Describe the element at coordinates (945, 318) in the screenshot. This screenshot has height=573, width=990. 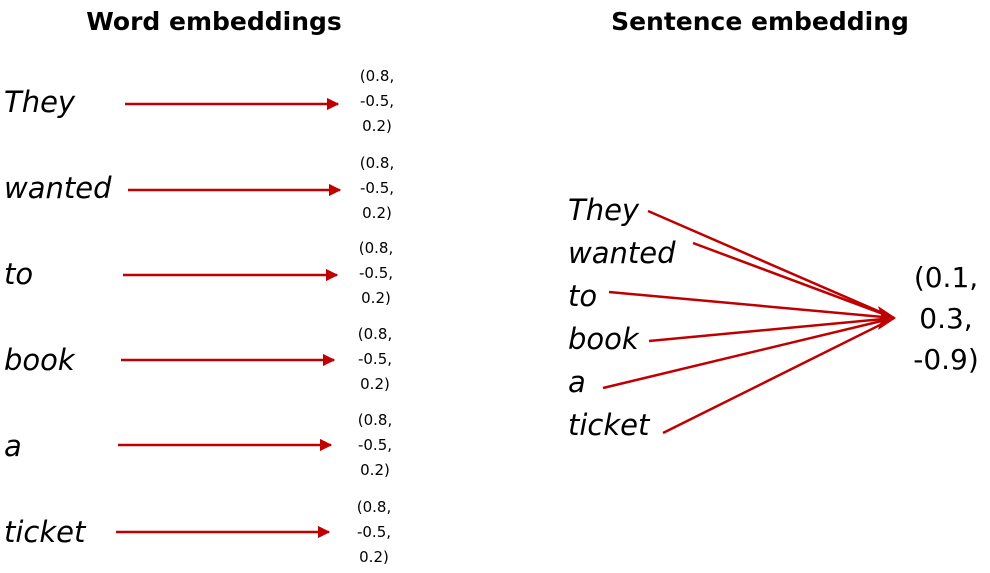
I see `sentence-vector-line: 0.3,` at that location.